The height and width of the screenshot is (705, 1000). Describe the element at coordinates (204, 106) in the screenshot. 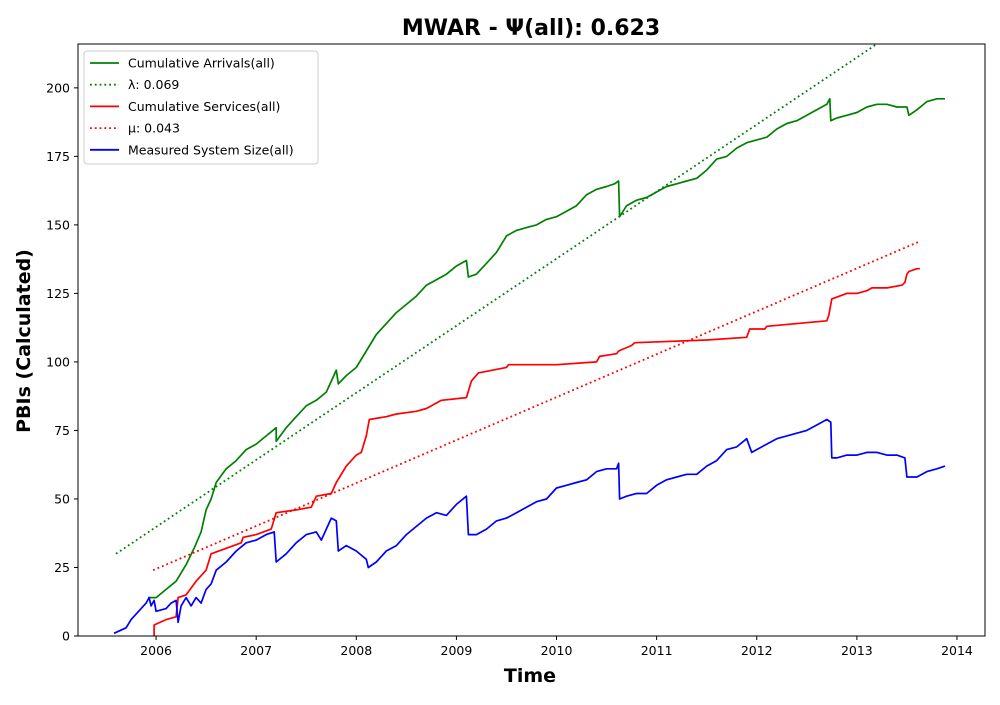

I see `legend-label-2: Cumulative Services(all)` at that location.